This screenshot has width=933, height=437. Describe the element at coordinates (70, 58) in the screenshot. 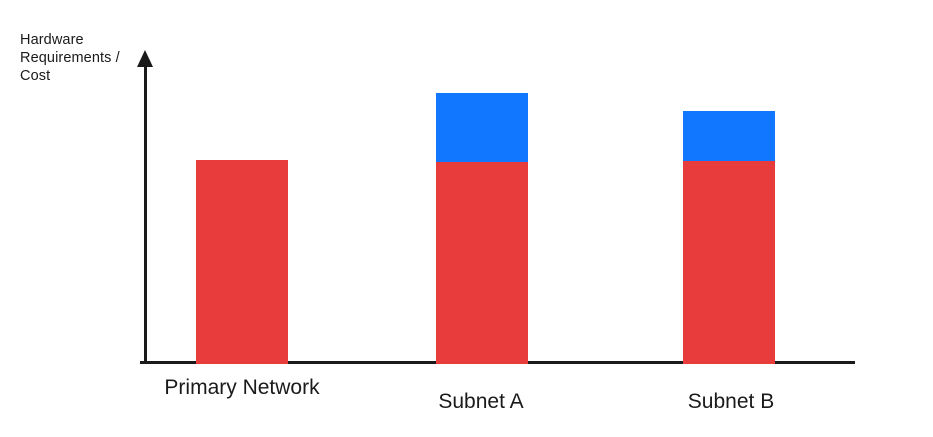

I see `y-axis-label: Hardware Requirements / Cost` at that location.